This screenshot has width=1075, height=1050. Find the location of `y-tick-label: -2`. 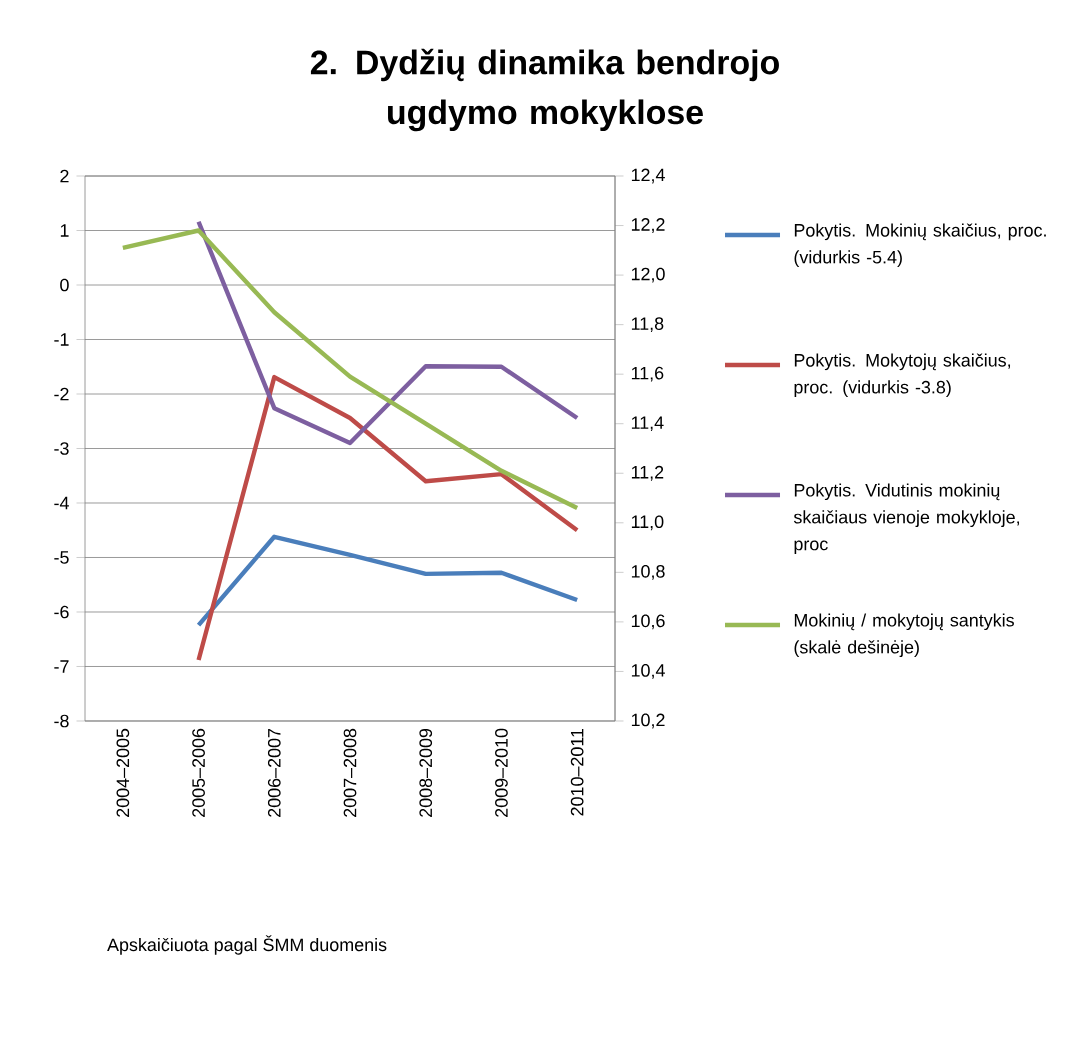

y-tick-label: -2 is located at coordinates (61, 394).